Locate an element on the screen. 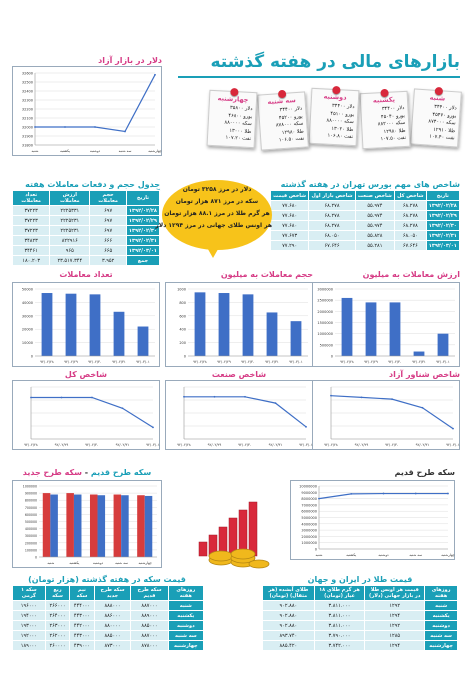 Image resolution: width=465 pixels, height=700 pixels. table-row: چهارشنبه ۱۲۹۴ ۳.۷۴۲.۰۰۰ ۸۸۵.۴۲۰ is located at coordinates (360, 645).